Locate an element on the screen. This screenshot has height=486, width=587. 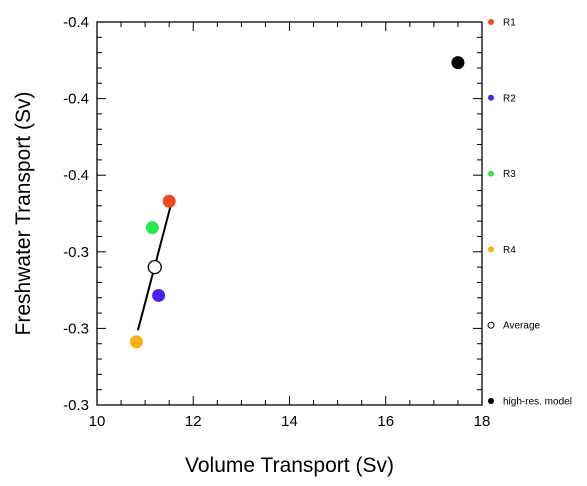
legend-label-average: Average is located at coordinates (522, 326).